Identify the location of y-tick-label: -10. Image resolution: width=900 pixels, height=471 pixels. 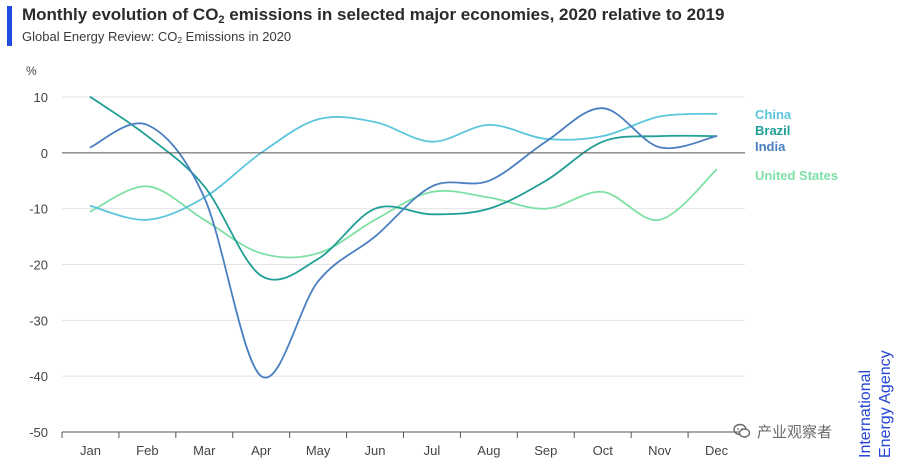
(38, 209).